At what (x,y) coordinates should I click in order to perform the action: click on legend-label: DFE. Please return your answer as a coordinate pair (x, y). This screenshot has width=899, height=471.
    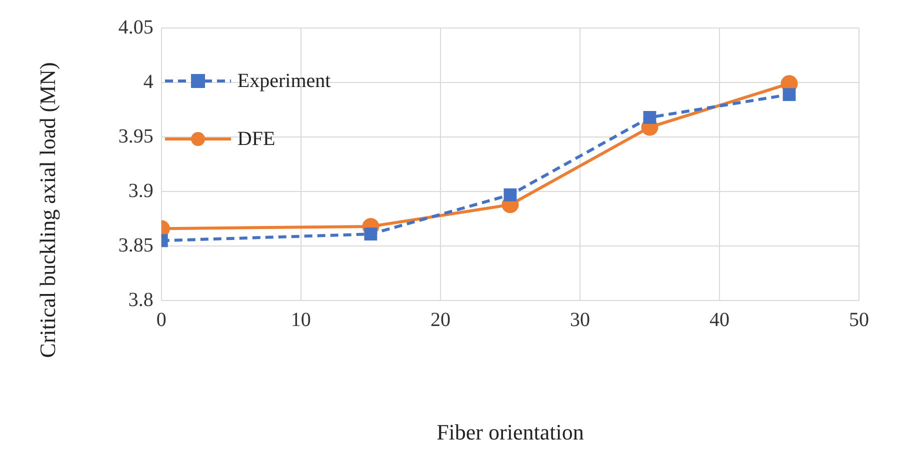
    Looking at the image, I should click on (256, 139).